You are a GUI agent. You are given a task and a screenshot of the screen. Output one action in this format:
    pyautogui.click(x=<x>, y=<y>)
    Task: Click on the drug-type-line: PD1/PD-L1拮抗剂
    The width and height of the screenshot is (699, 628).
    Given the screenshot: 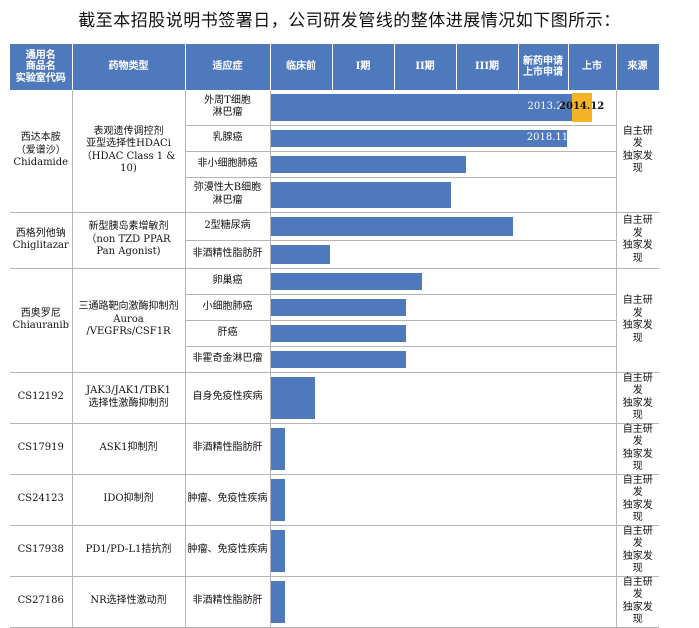 What is the action you would take?
    pyautogui.click(x=128, y=550)
    